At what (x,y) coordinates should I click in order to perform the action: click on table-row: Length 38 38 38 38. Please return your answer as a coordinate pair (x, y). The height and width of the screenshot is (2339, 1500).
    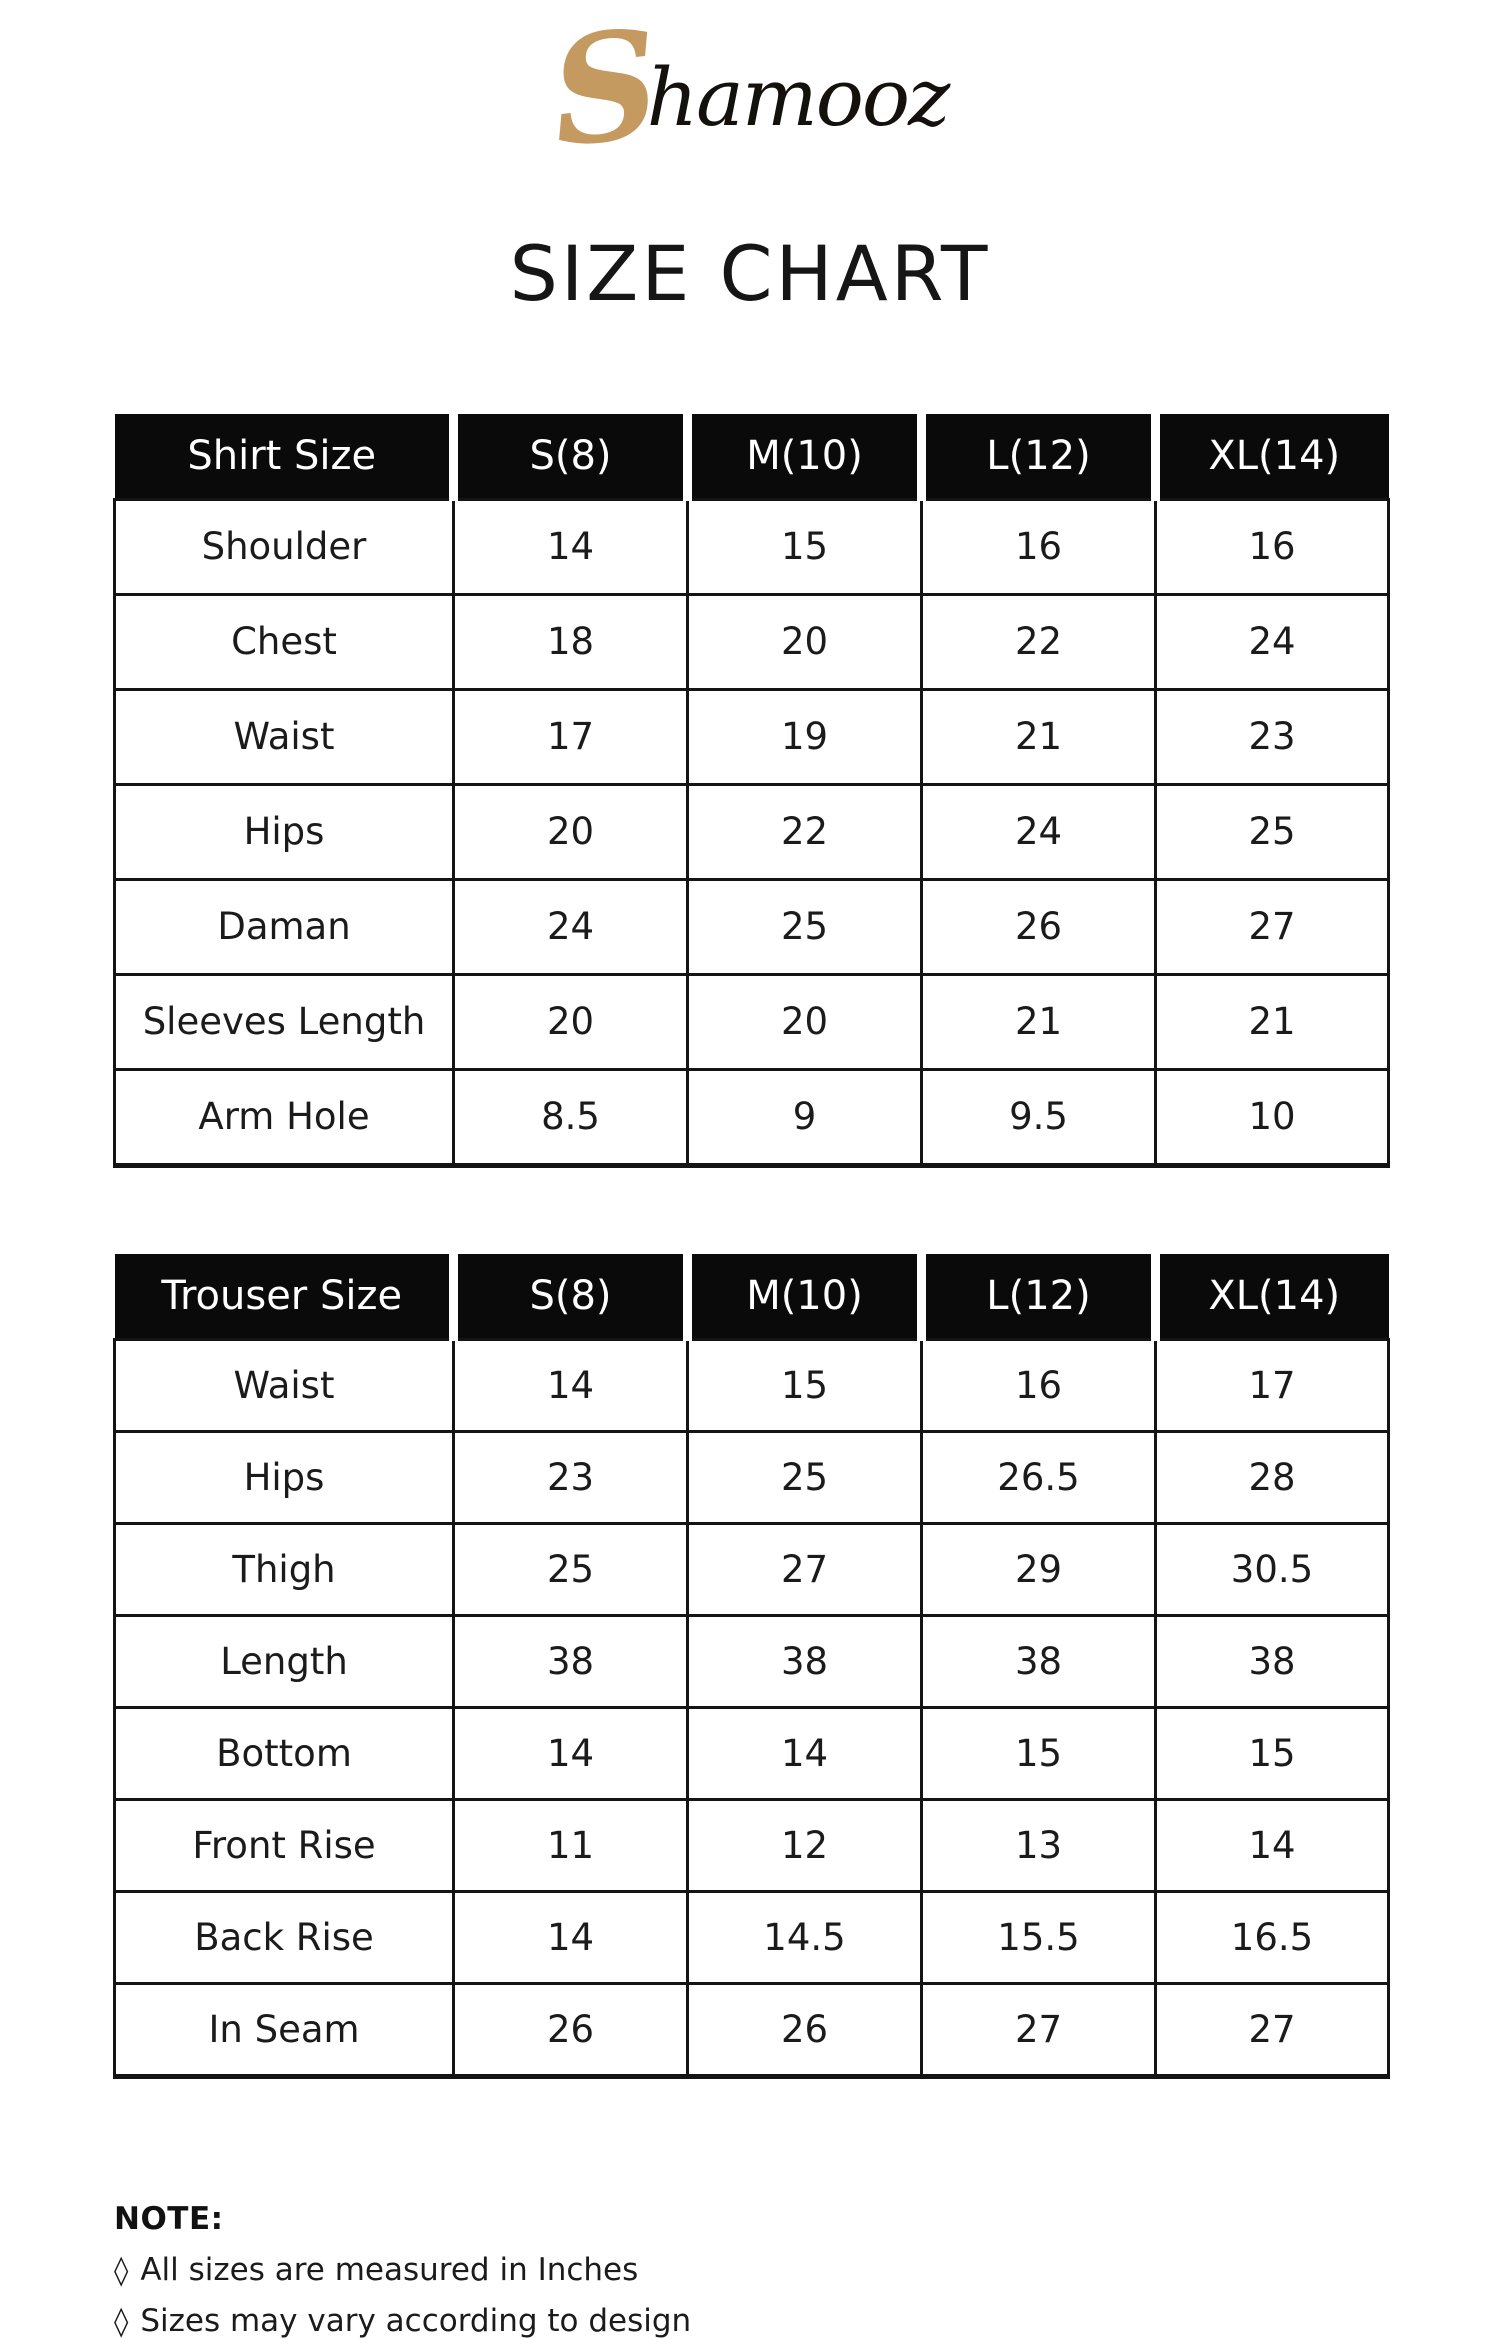
    Looking at the image, I should click on (751, 1661).